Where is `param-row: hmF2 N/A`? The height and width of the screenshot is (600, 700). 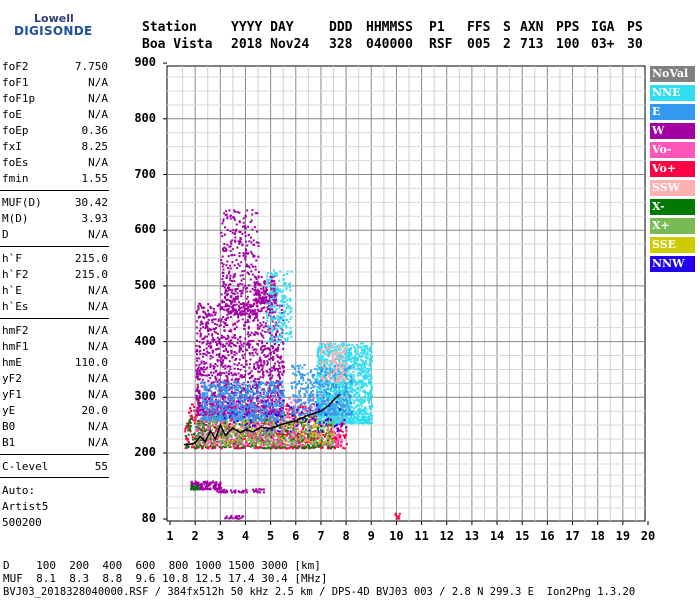 param-row: hmF2 N/A is located at coordinates (55, 332).